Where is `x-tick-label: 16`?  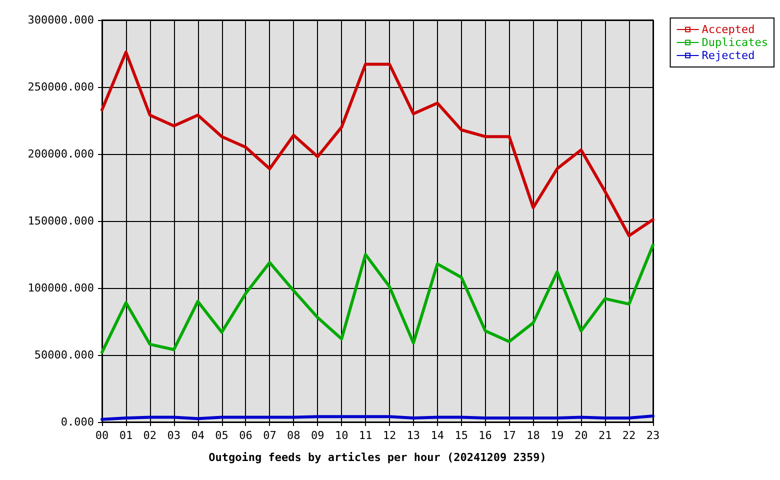
x-tick-label: 16 is located at coordinates (485, 435).